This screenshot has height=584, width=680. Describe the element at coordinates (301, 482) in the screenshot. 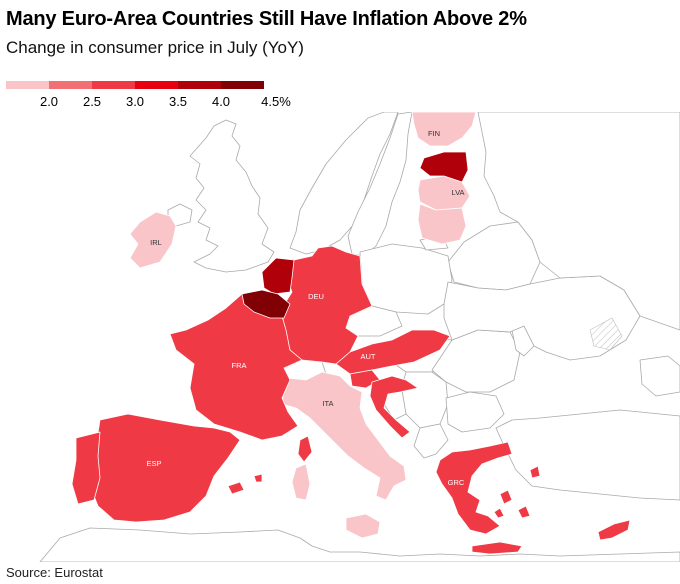

I see `country-ita-sardinia` at that location.